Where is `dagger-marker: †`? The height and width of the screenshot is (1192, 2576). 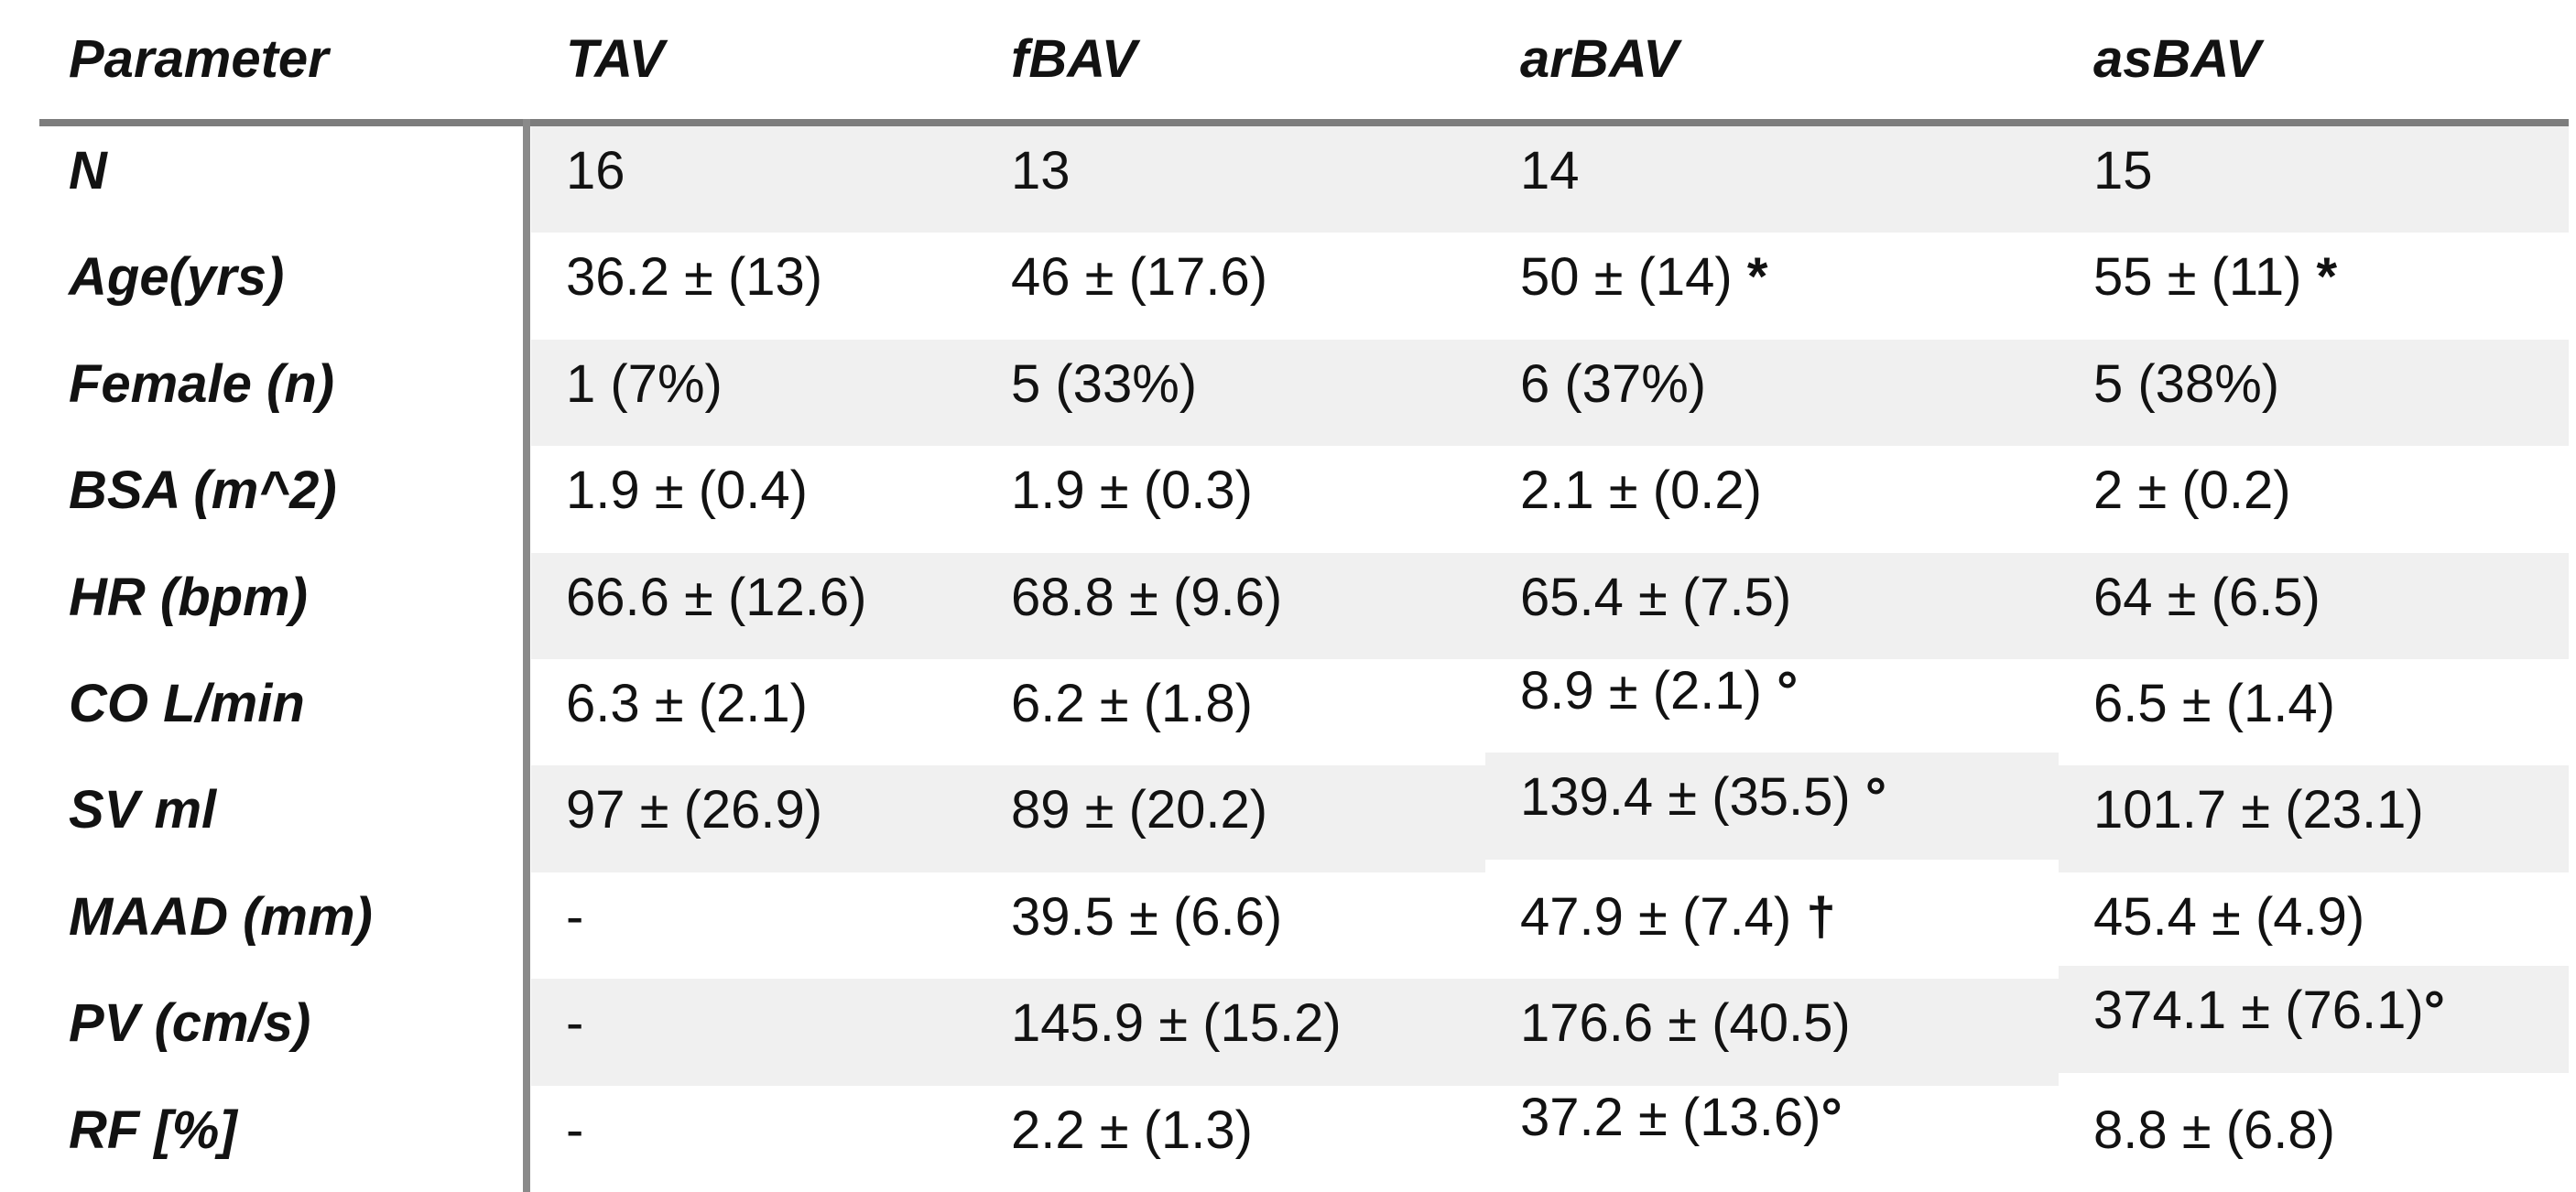
dagger-marker: † is located at coordinates (1813, 917).